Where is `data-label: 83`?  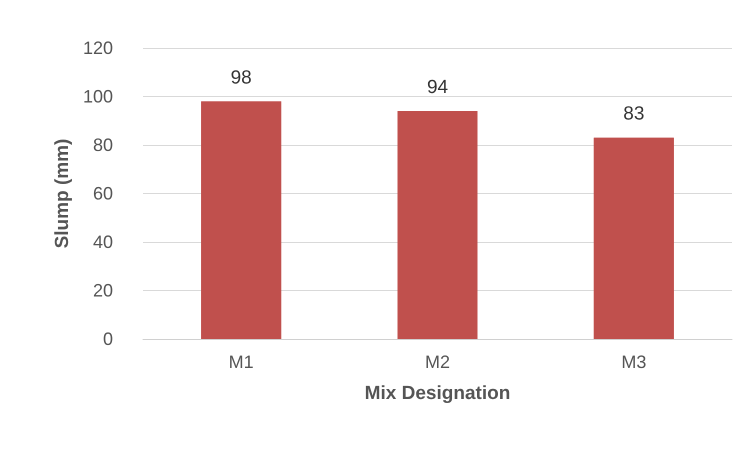
data-label: 83 is located at coordinates (633, 114).